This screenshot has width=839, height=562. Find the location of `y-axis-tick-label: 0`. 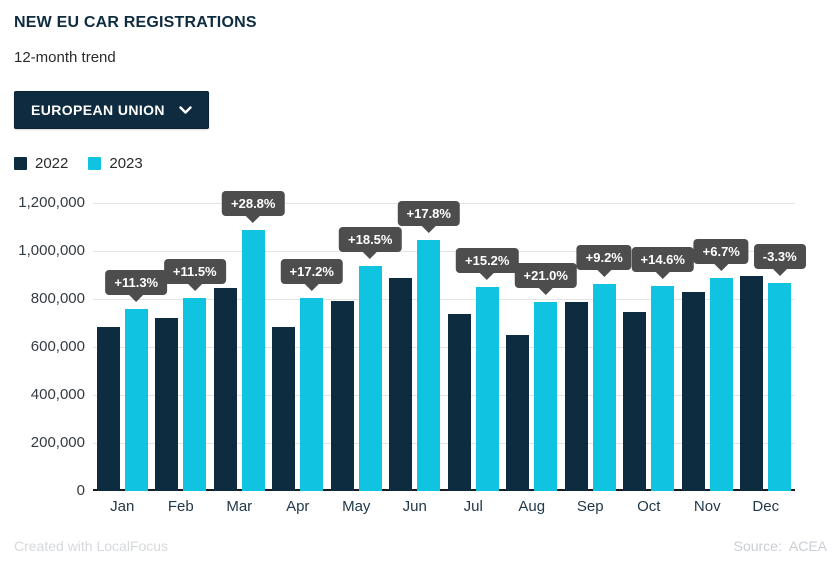

y-axis-tick-label: 0 is located at coordinates (80, 490).